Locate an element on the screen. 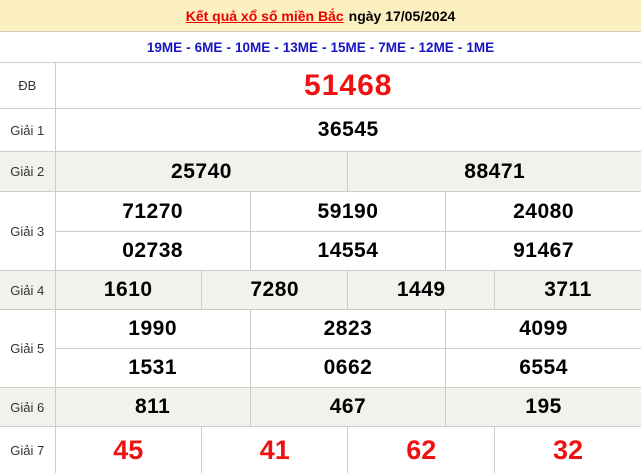 The width and height of the screenshot is (641, 473). prize-value: 2823 is located at coordinates (347, 329).